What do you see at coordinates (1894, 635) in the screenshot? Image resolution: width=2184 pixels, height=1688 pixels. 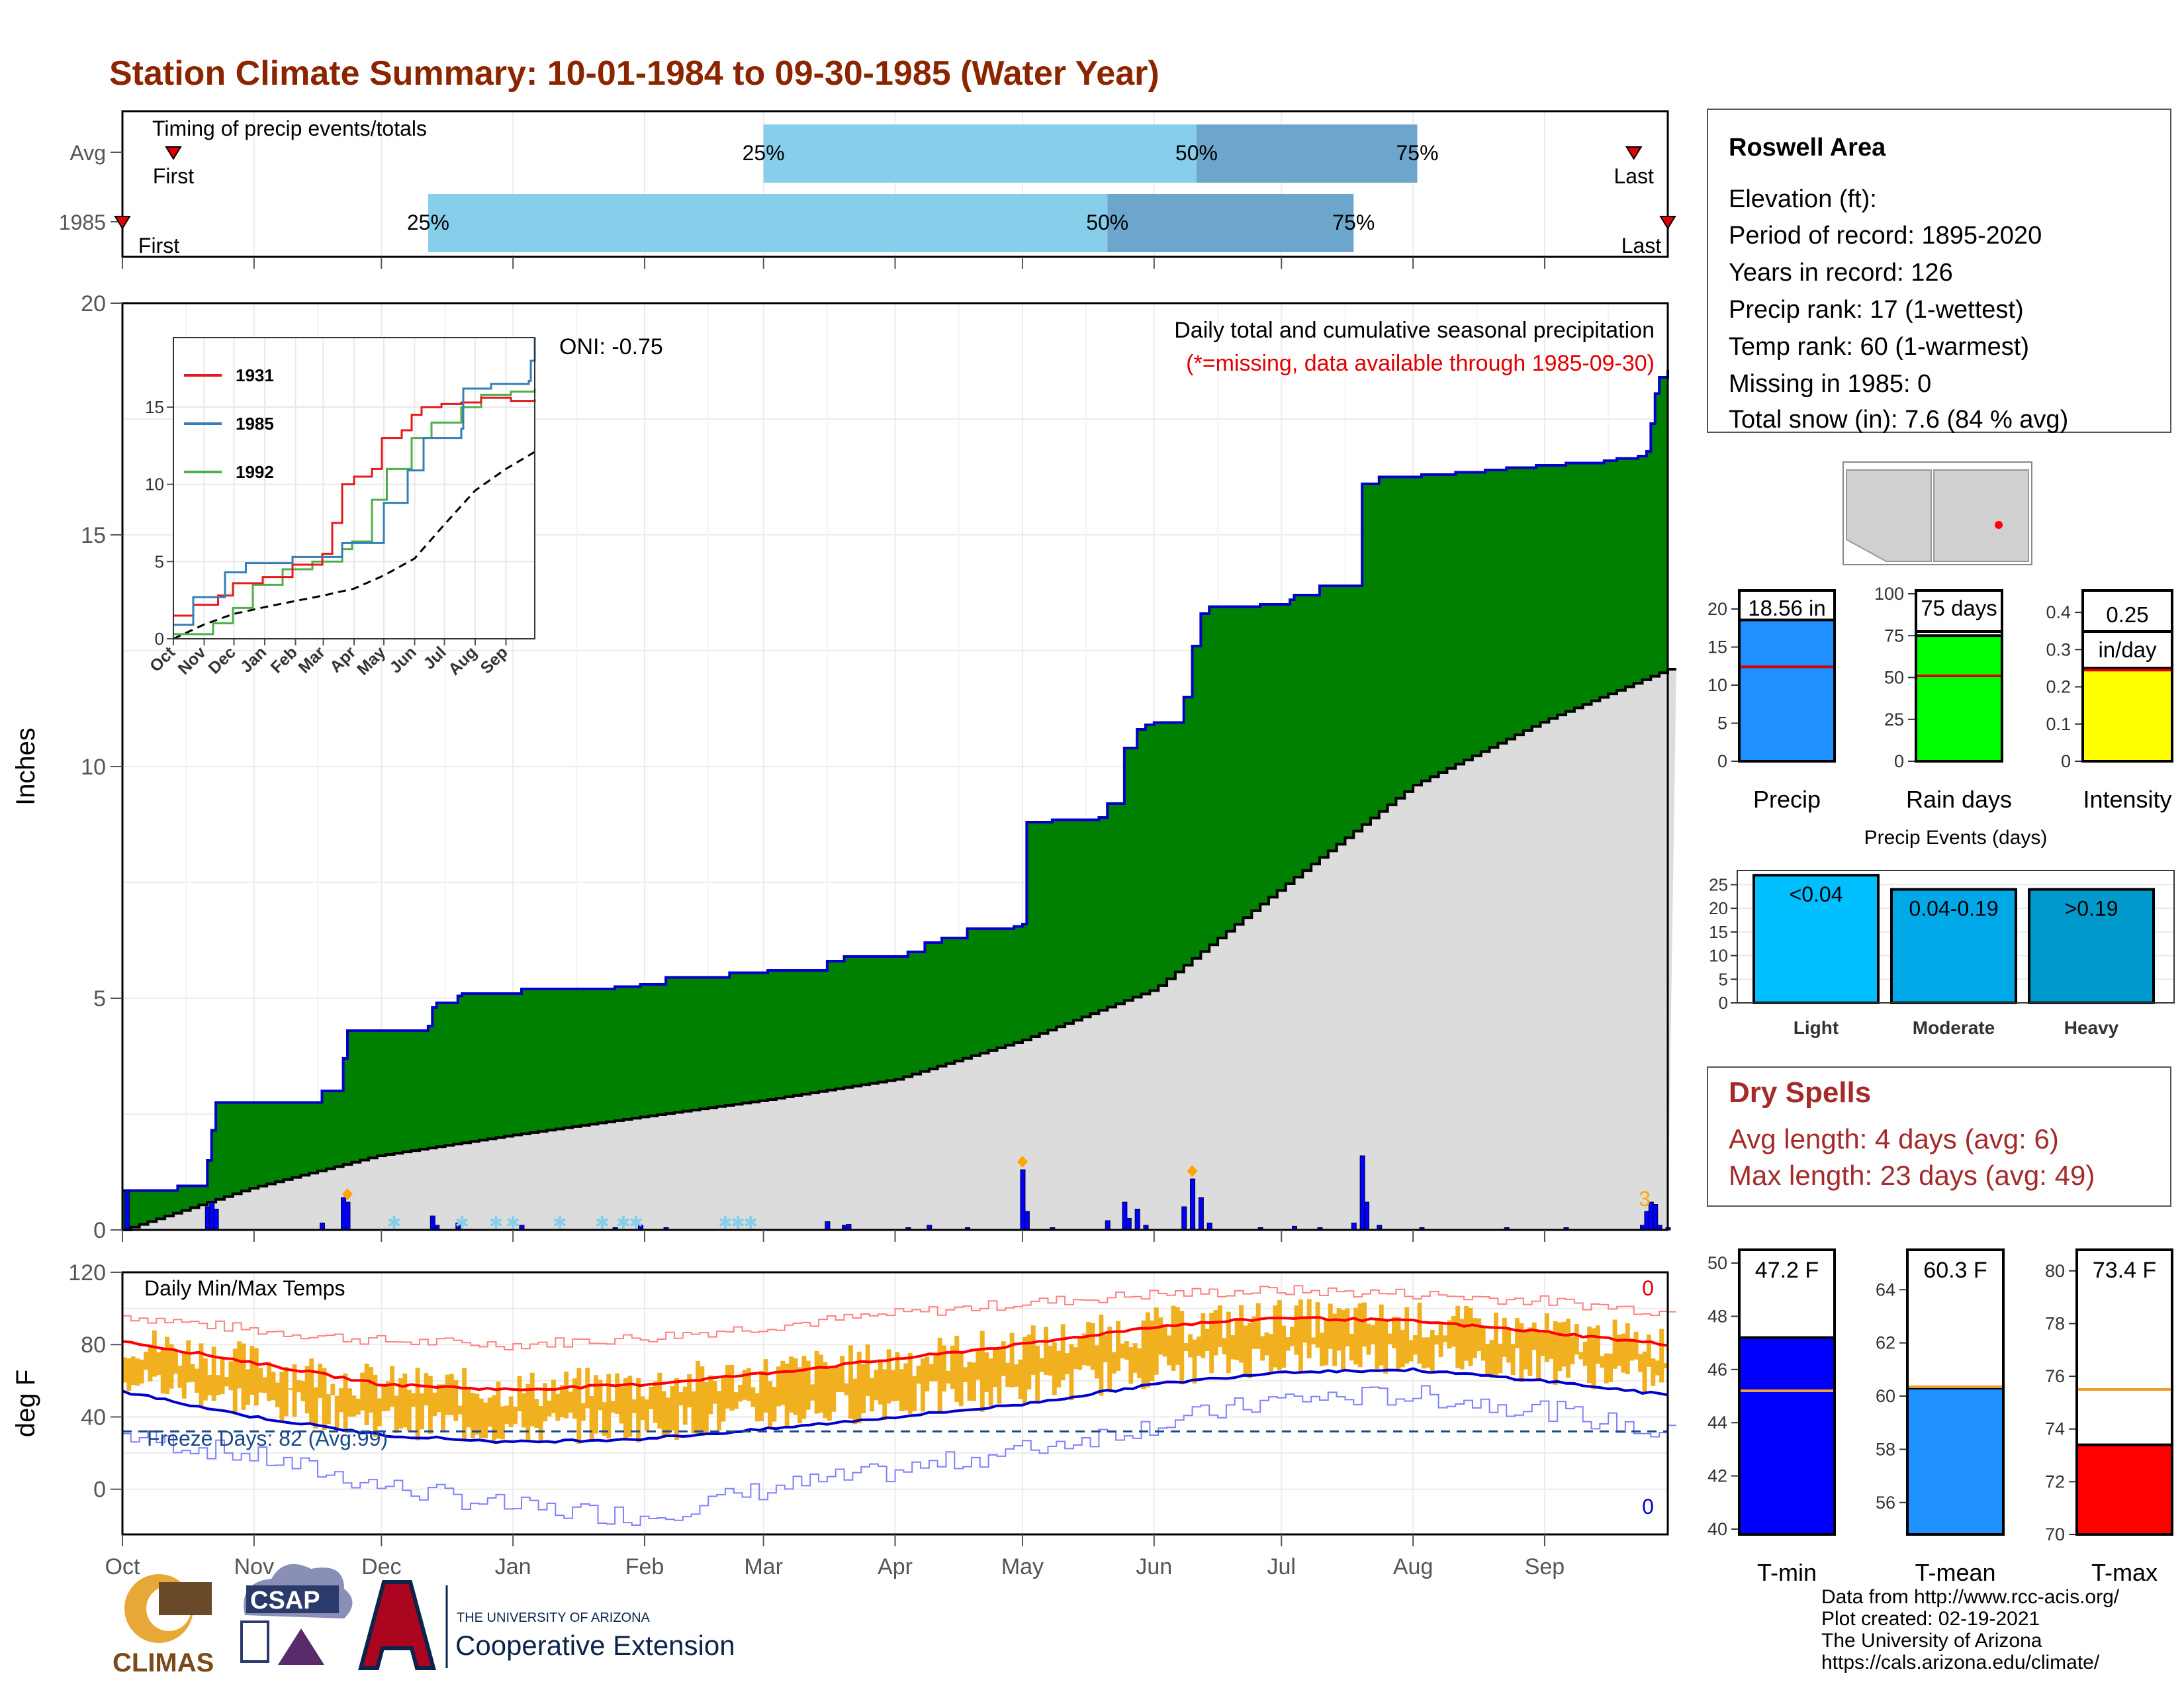 I see `summary-bar-1-ytick-label: 75` at bounding box center [1894, 635].